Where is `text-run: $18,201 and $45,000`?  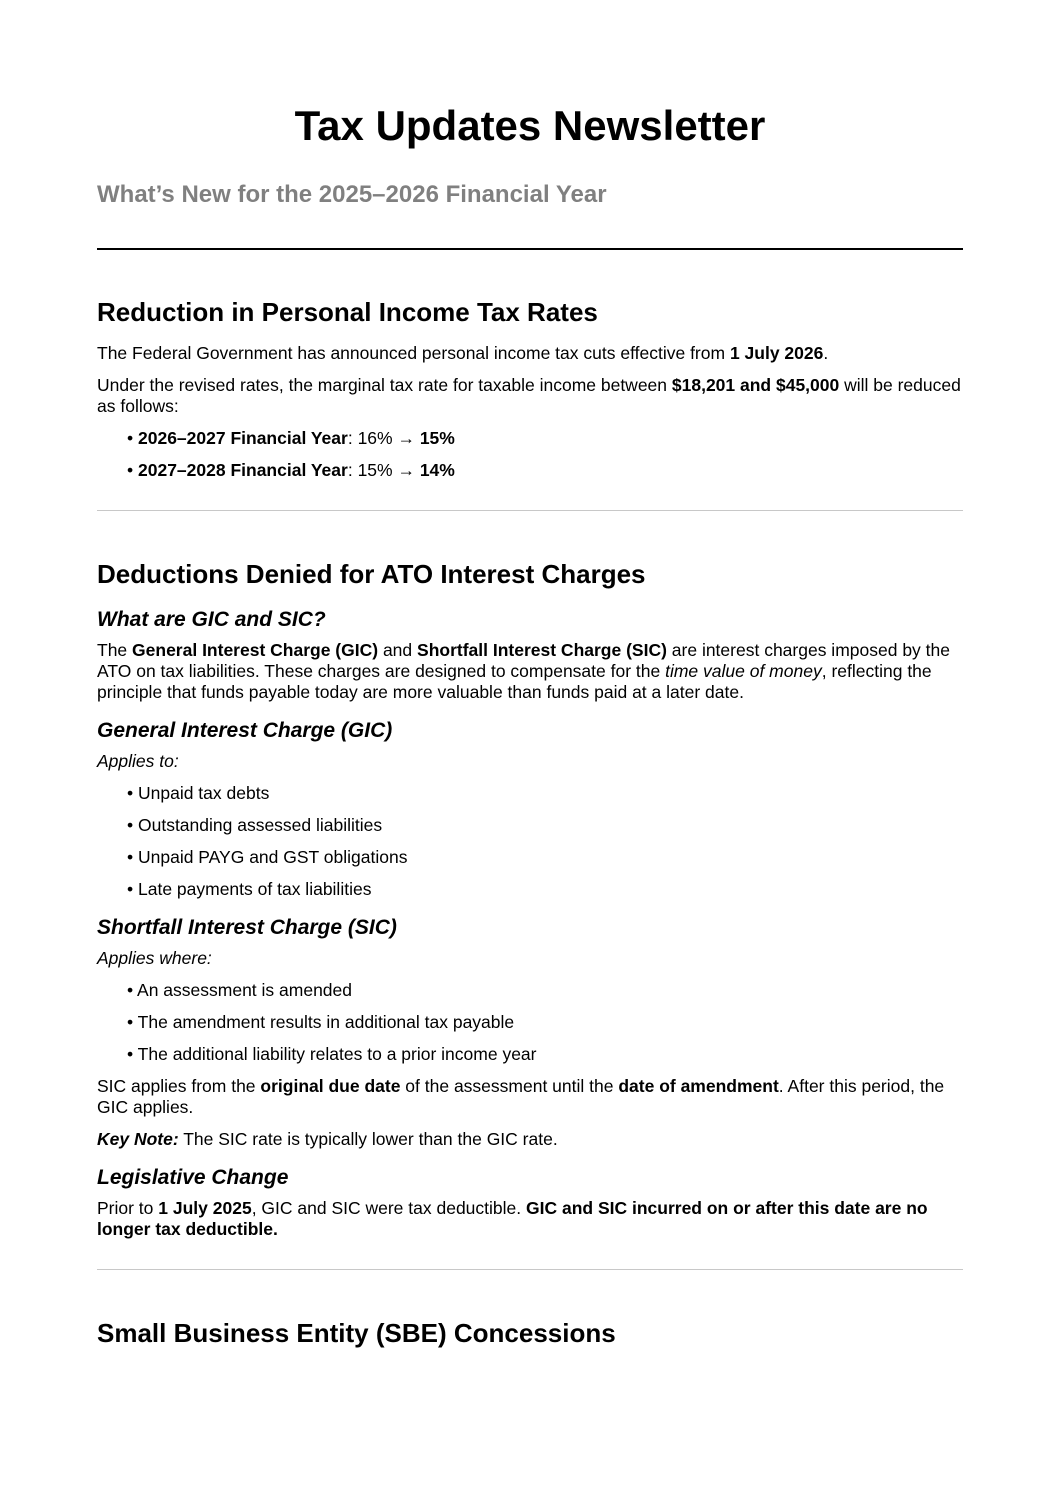 text-run: $18,201 and $45,000 is located at coordinates (755, 385).